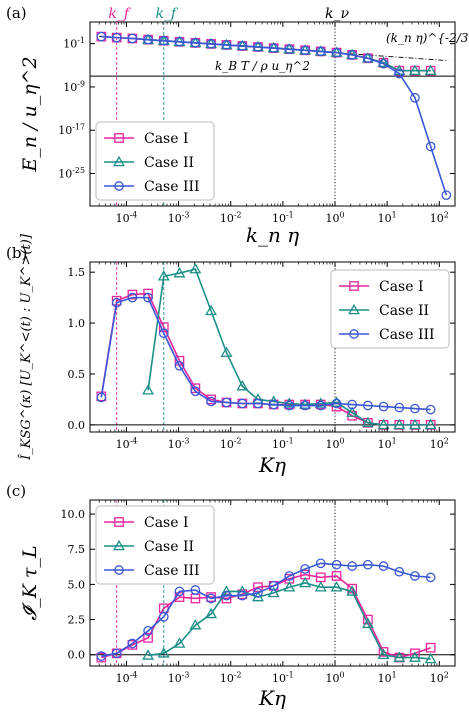 This screenshot has width=469, height=721. I want to click on y-tick-label-3: 10-1, so click(74, 43).